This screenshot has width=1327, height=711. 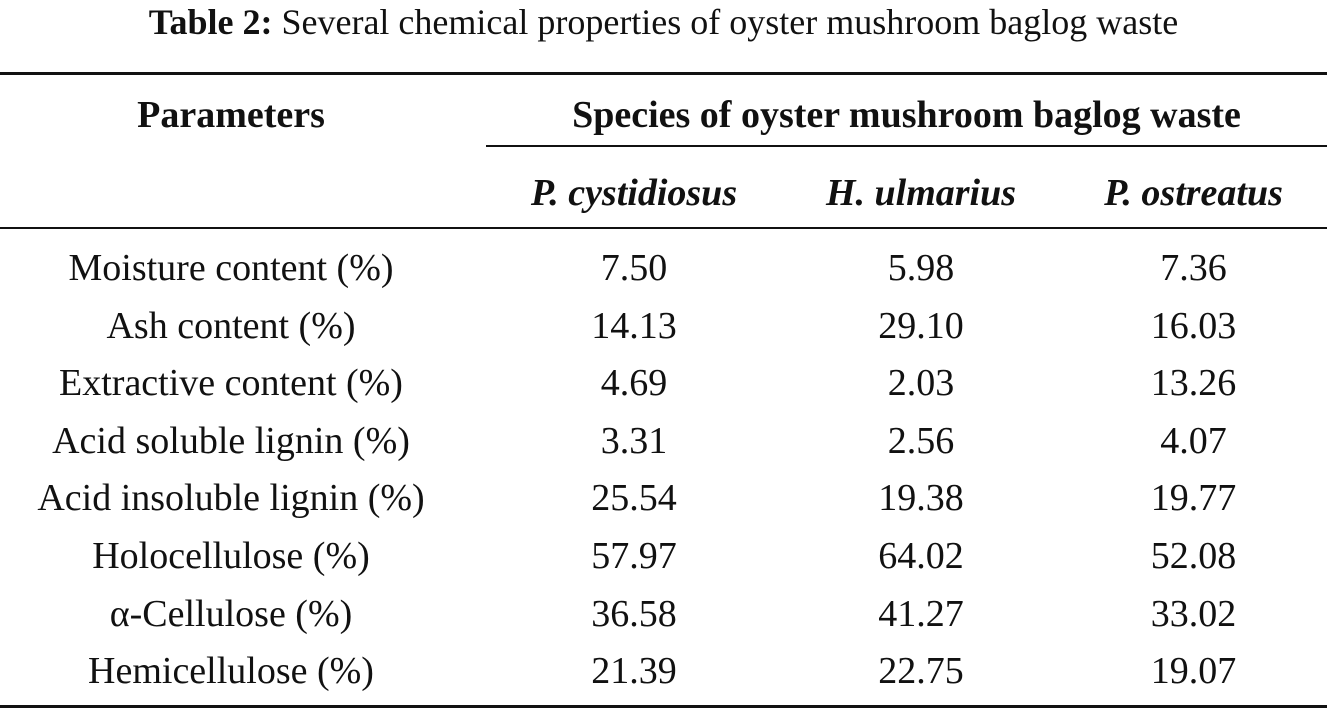 What do you see at coordinates (634, 326) in the screenshot?
I see `value-cell-p-cystidiosus: 14.13` at bounding box center [634, 326].